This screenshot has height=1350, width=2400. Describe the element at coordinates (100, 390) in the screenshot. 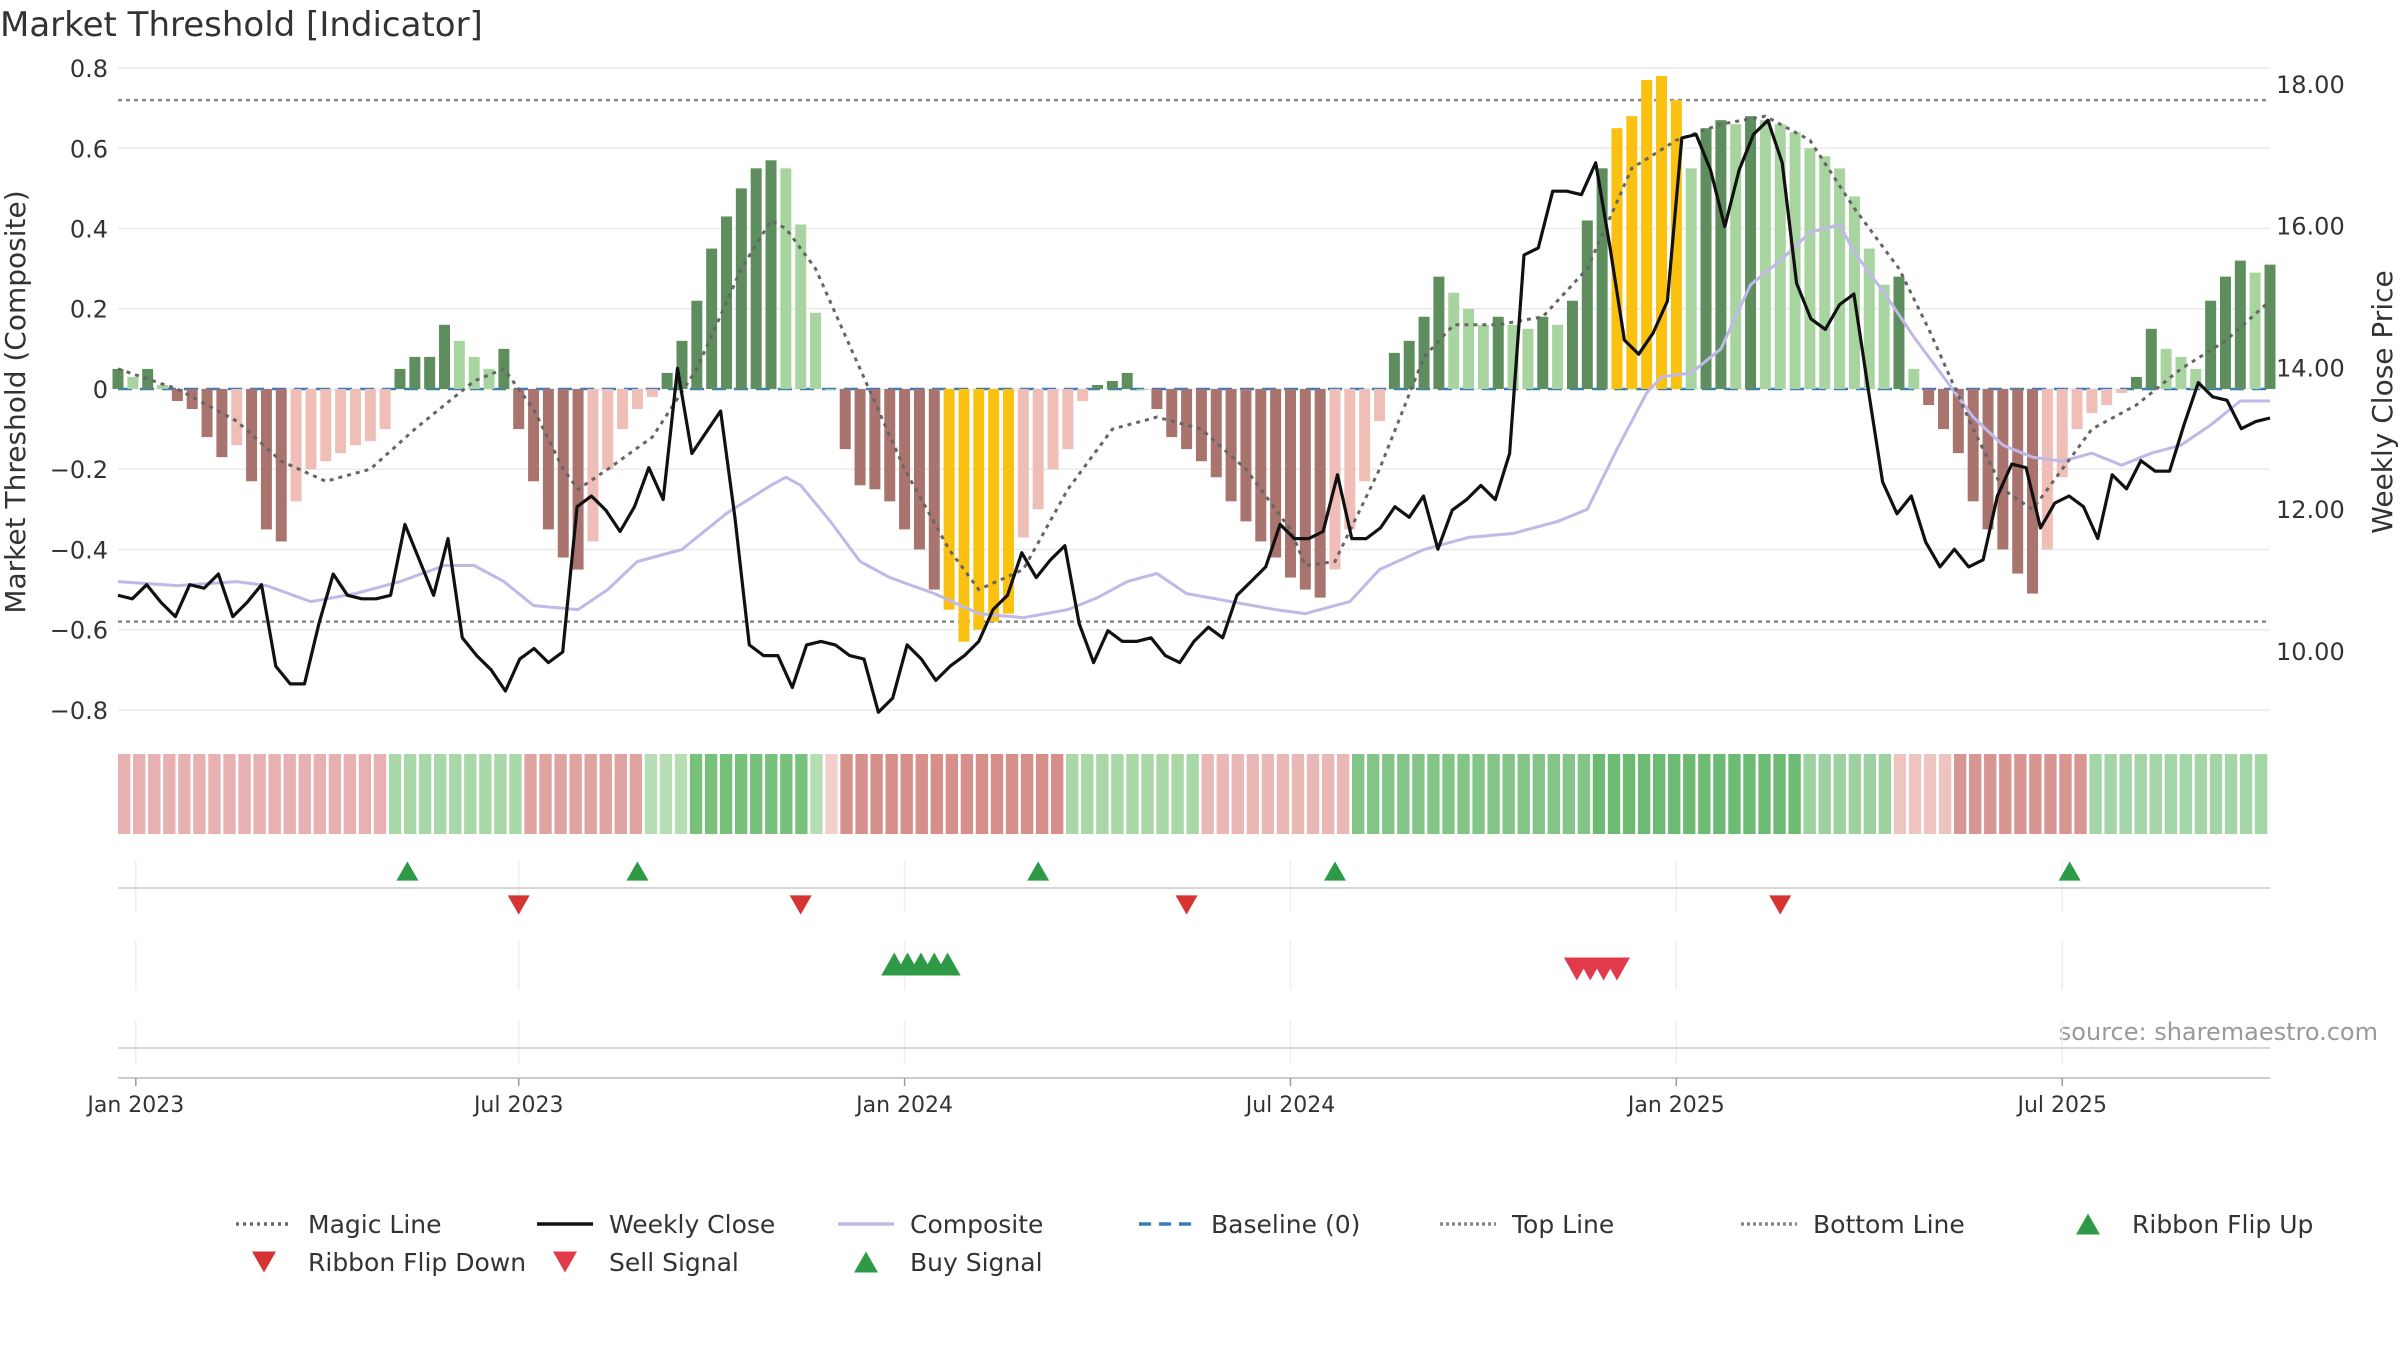

I see `y-tick-left: 0` at that location.